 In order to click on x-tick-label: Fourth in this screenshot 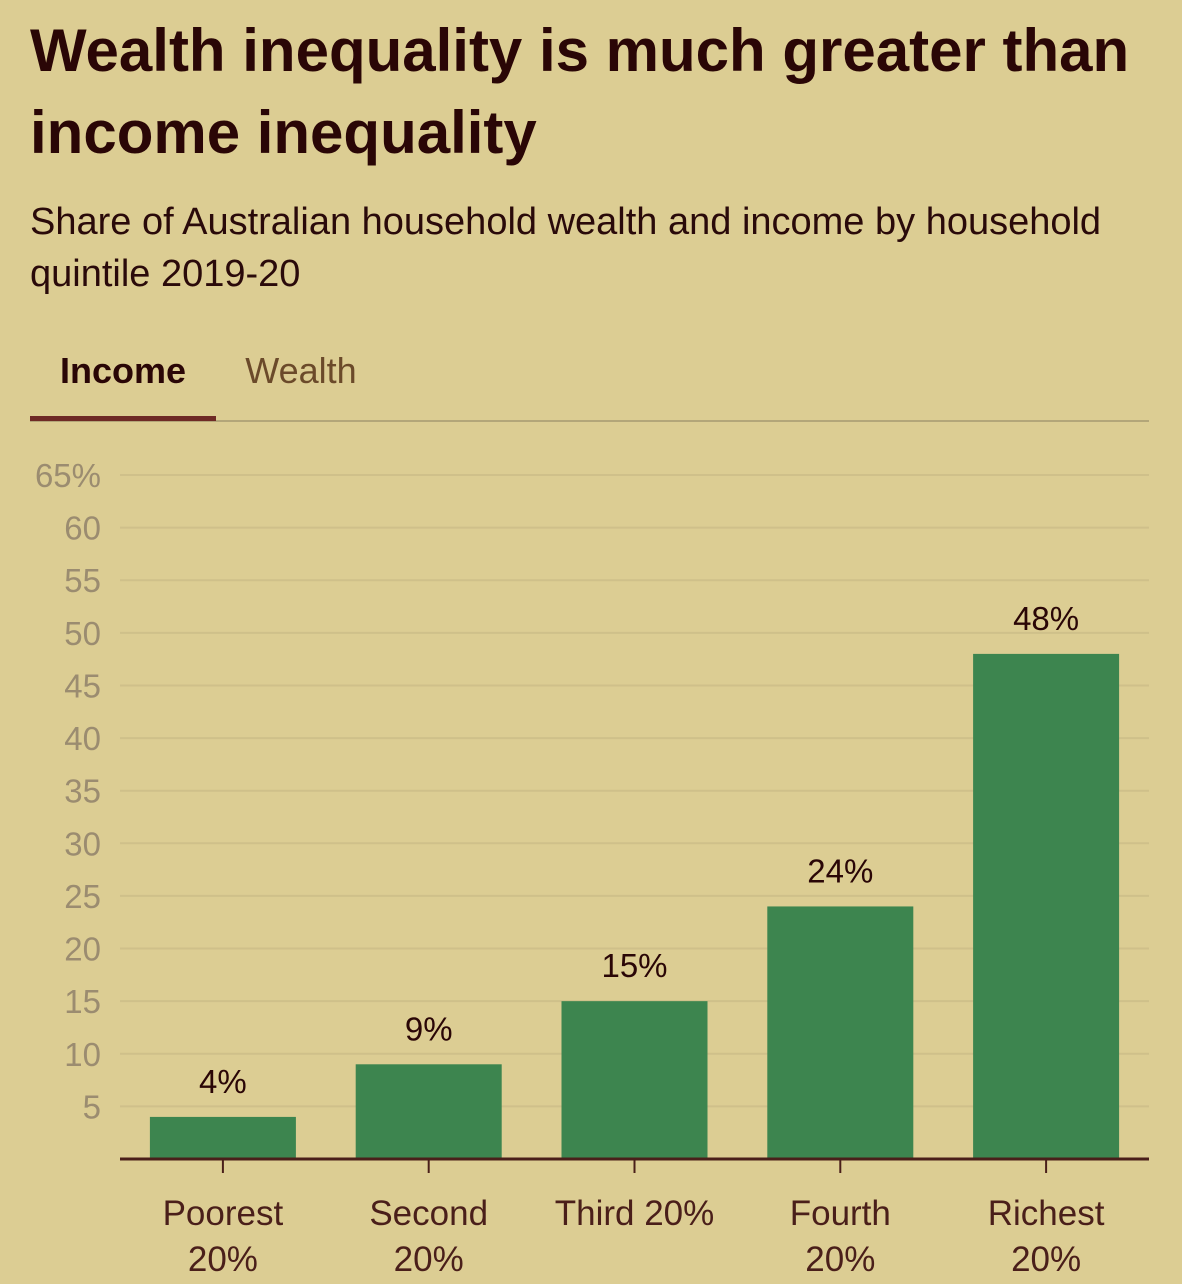, I will do `click(840, 1213)`.